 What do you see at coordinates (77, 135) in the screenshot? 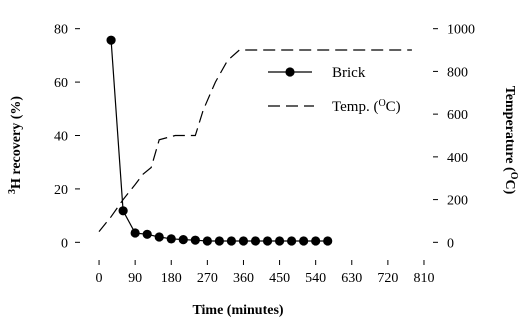
I see `y-left-ticks` at bounding box center [77, 135].